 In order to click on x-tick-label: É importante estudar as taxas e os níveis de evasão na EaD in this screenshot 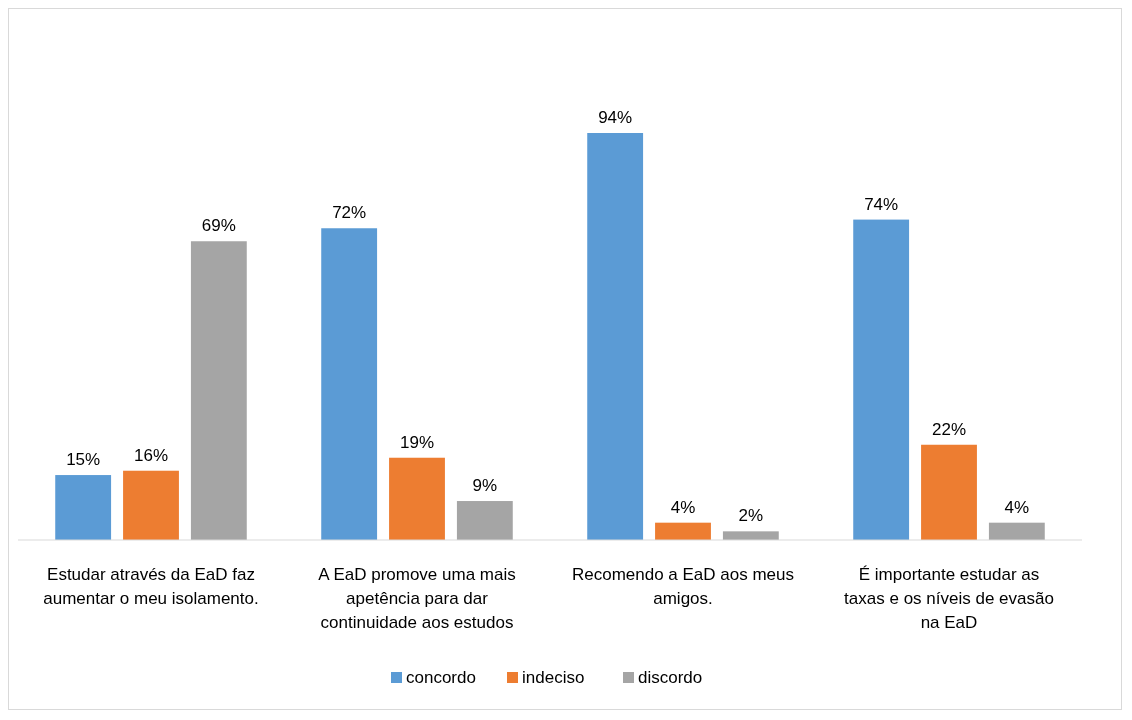, I will do `click(949, 598)`.